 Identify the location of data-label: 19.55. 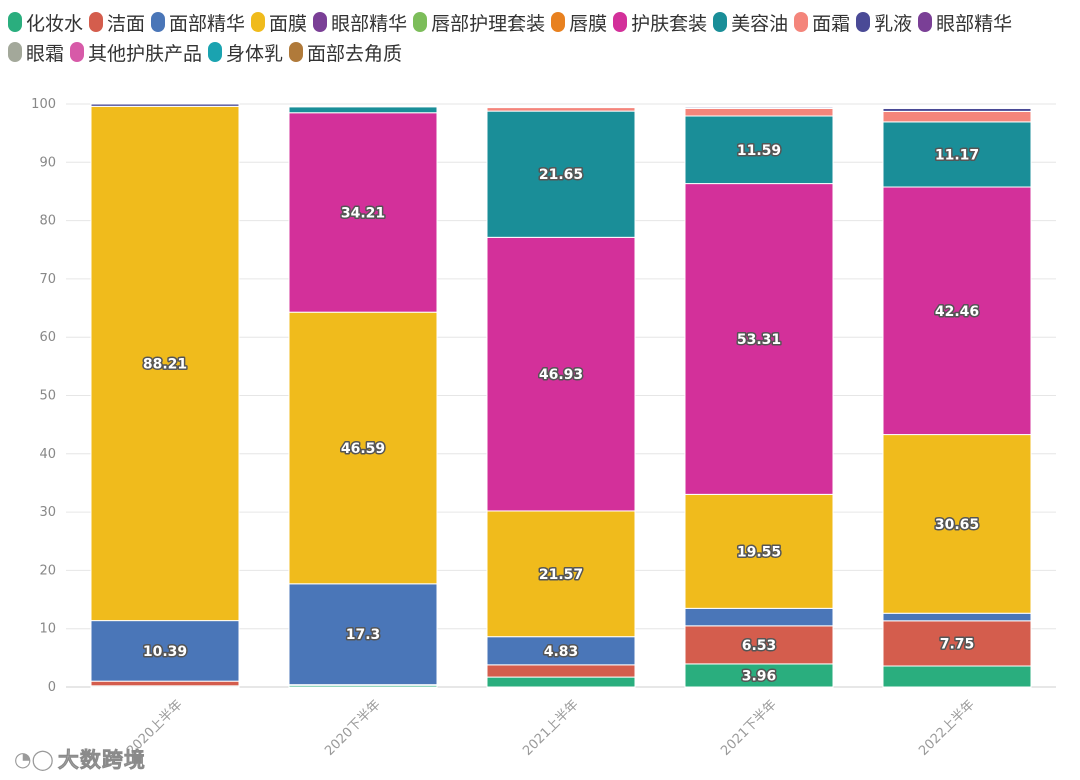
(759, 552).